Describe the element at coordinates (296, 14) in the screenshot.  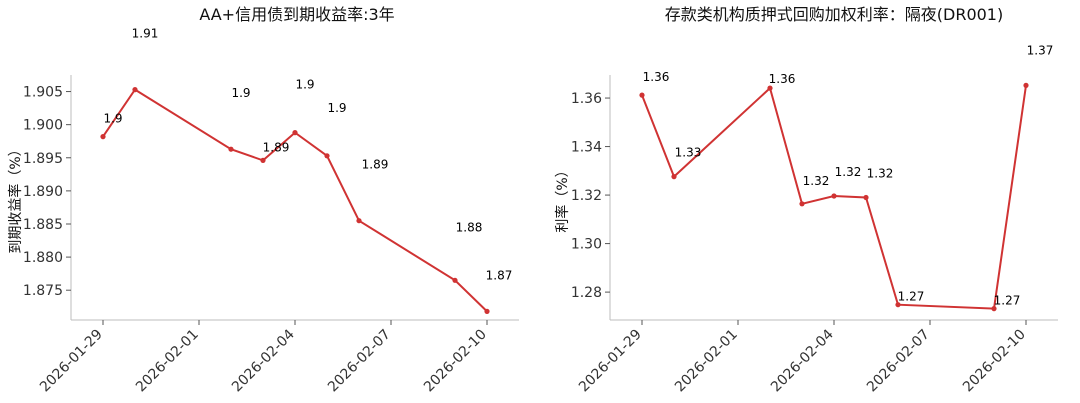
I see `chart-title: AA+信用债到期收益率:3年` at that location.